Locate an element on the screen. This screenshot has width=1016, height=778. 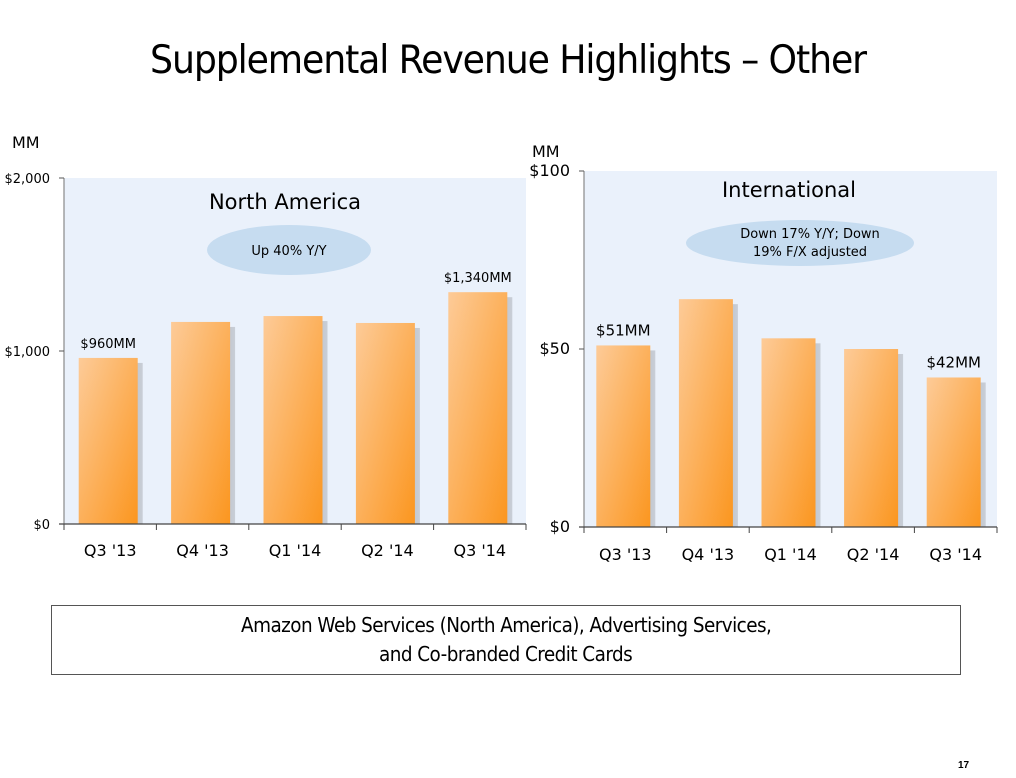
data-label: $42MM is located at coordinates (953, 362).